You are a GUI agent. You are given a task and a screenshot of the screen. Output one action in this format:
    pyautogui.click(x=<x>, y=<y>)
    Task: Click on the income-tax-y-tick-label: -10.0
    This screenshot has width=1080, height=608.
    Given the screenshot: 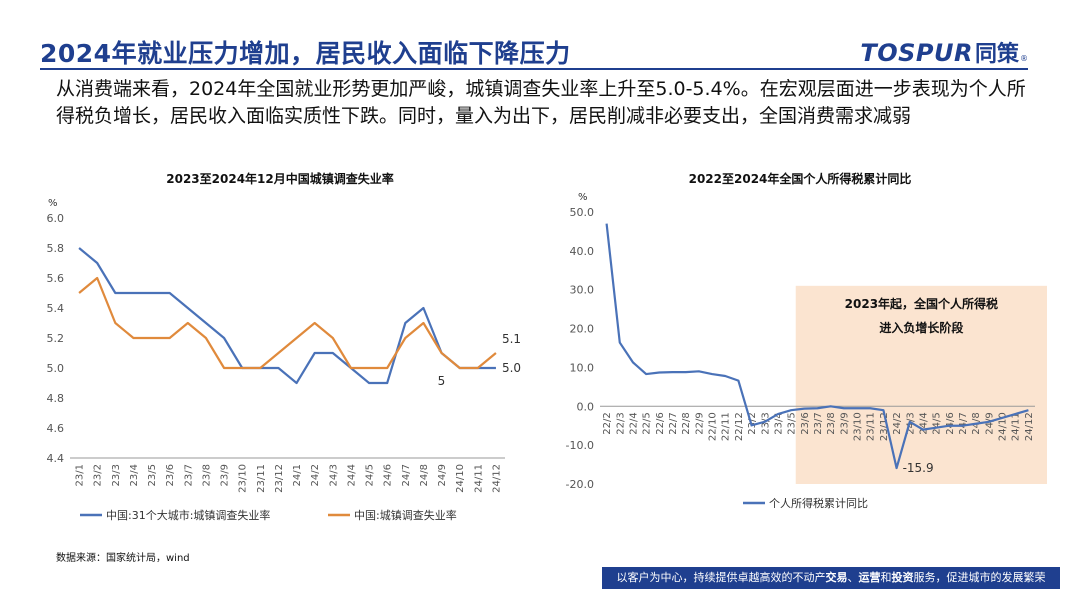 What is the action you would take?
    pyautogui.click(x=580, y=445)
    